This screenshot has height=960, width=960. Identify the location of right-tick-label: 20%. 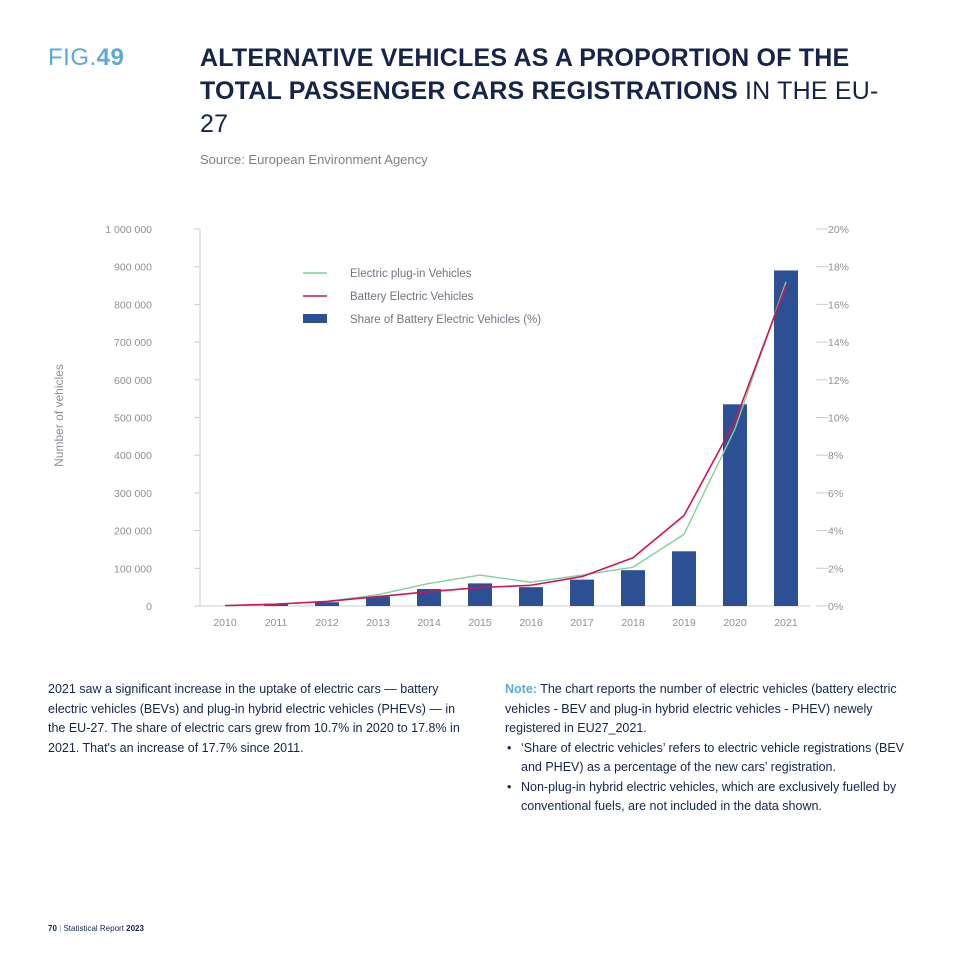
(838, 230).